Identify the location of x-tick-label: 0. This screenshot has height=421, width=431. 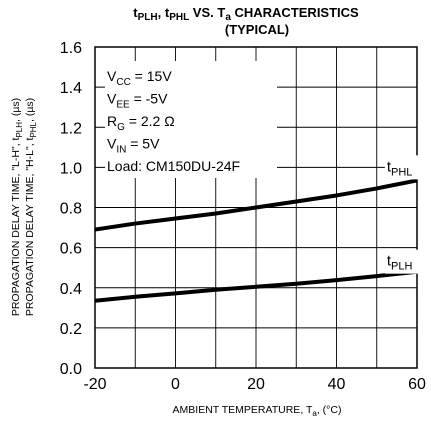
(175, 384).